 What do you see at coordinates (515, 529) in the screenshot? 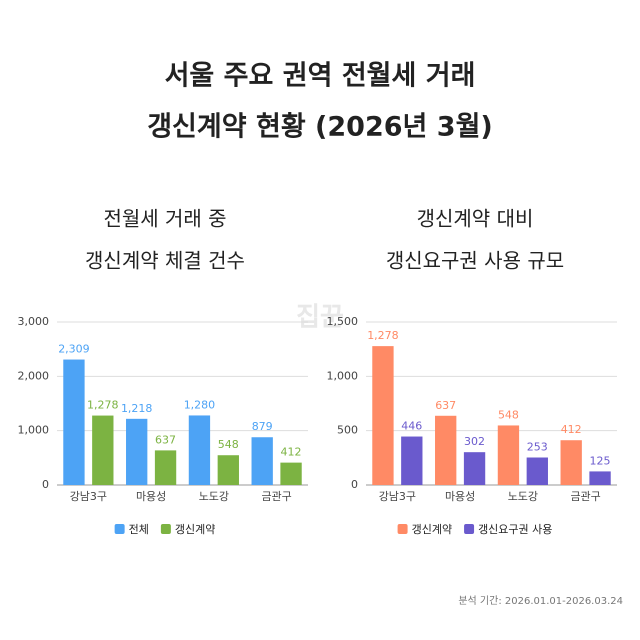
I see `legend-label: 갱신요구권 사용` at bounding box center [515, 529].